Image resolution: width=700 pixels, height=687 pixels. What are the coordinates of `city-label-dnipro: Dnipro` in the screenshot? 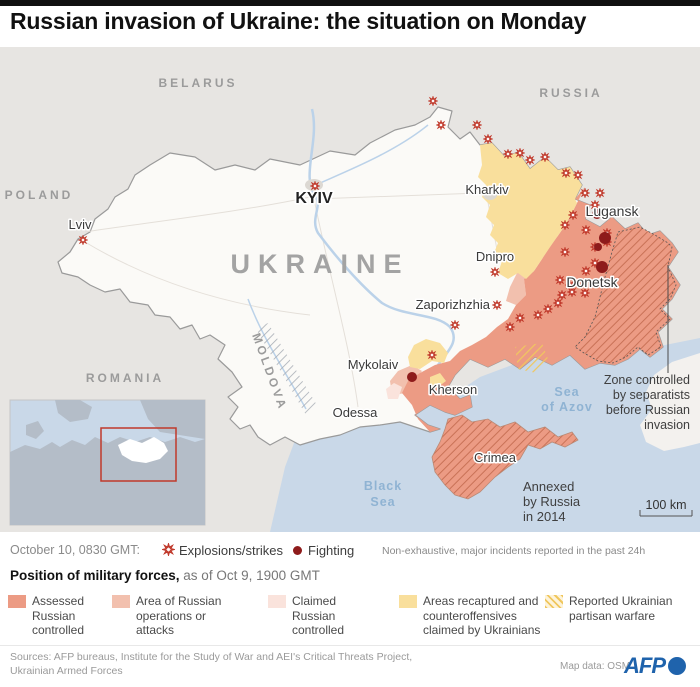 It's located at (495, 256).